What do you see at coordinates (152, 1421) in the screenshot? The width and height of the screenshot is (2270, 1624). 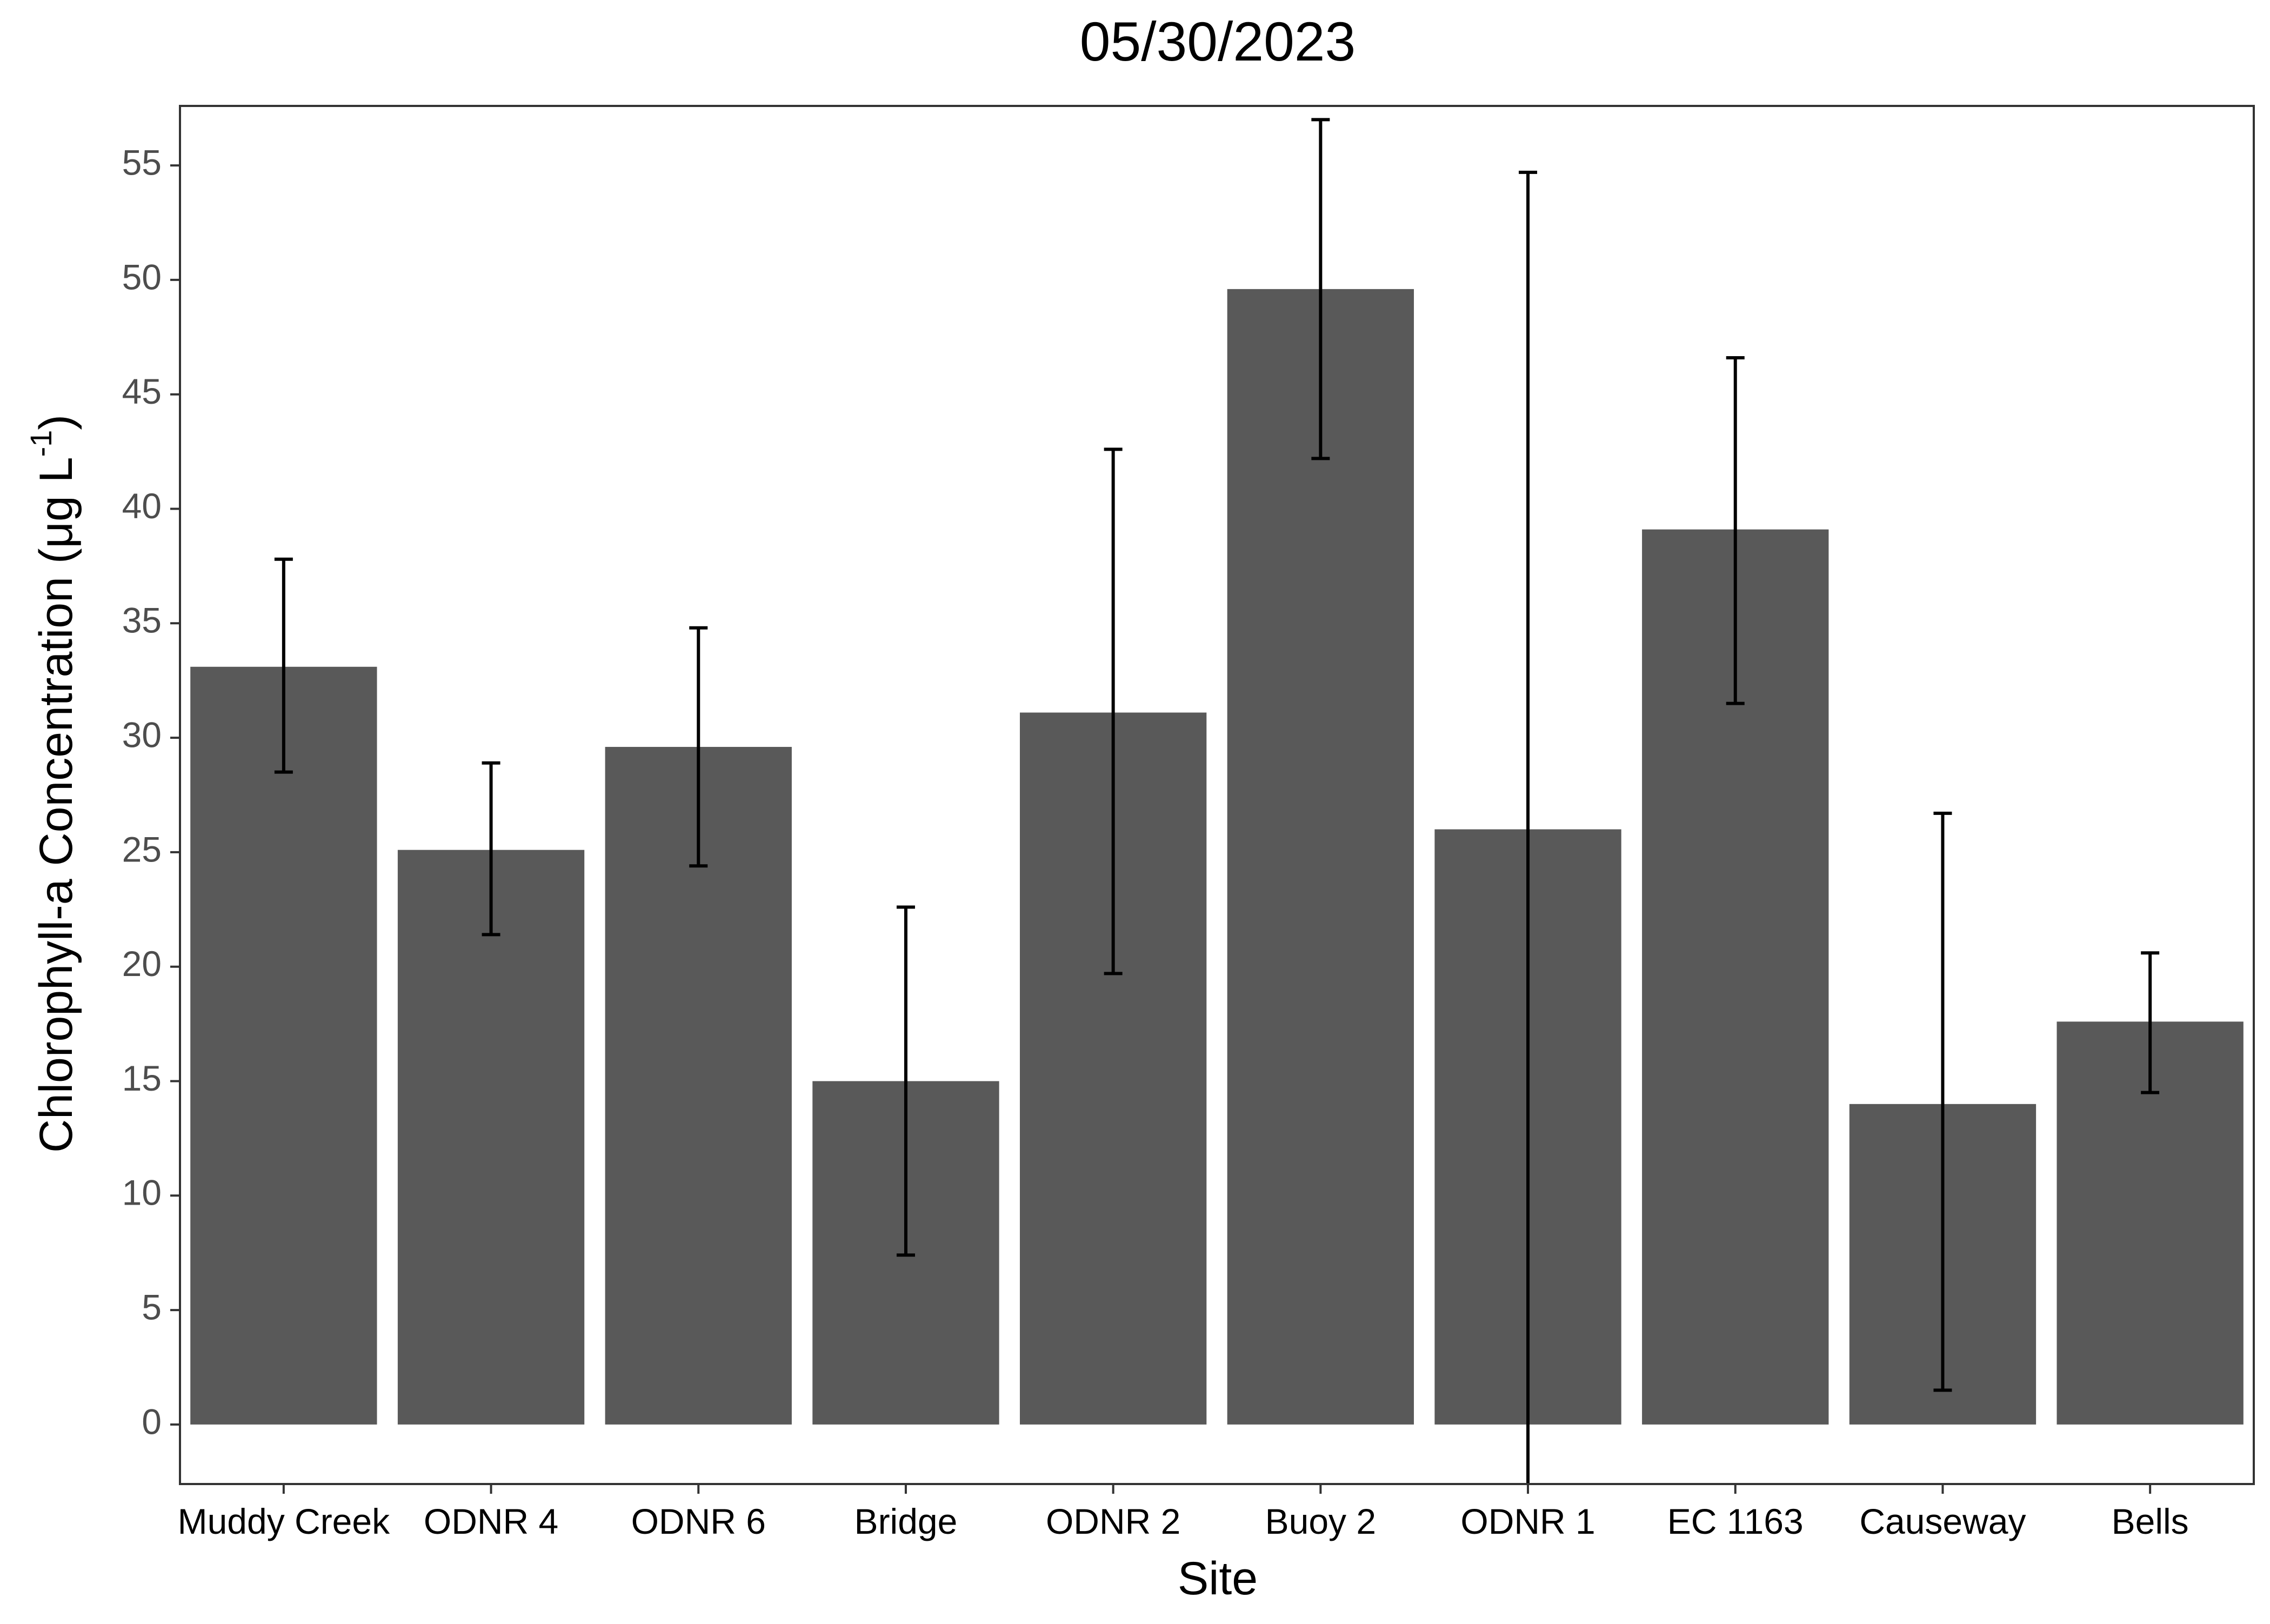 I see `y-tick-label: 0` at bounding box center [152, 1421].